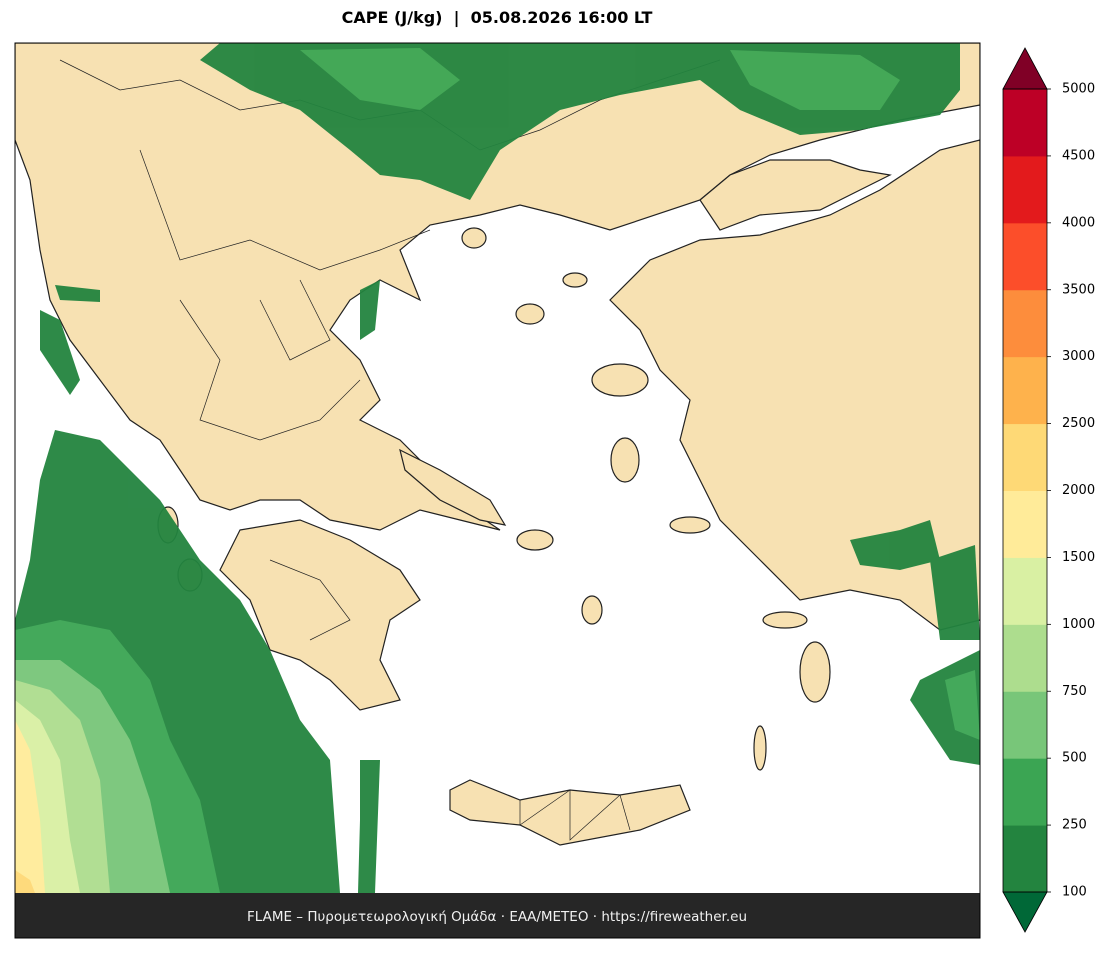 The width and height of the screenshot is (1119, 957). Describe the element at coordinates (1078, 222) in the screenshot. I see `colorbar-tick-label: 4000` at that location.